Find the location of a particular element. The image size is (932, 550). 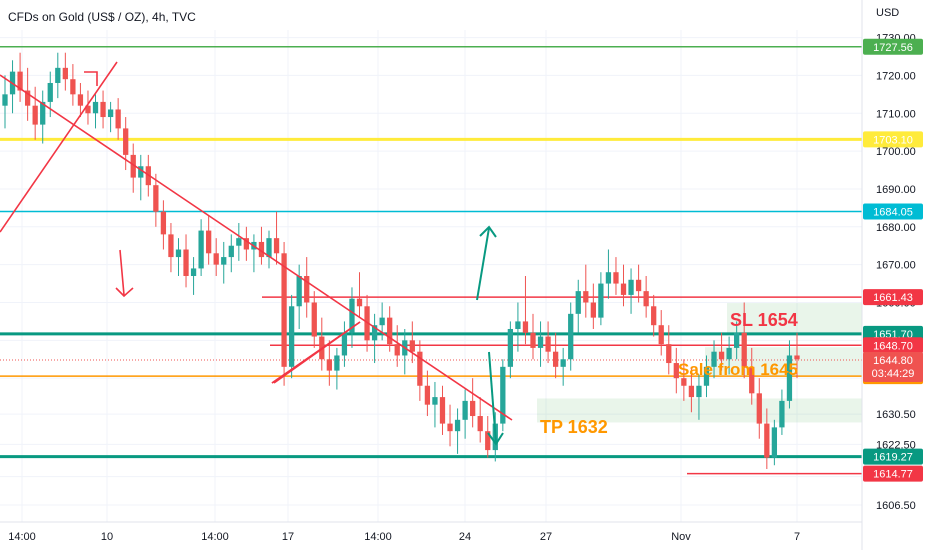

price-level-label: 1619.27 is located at coordinates (893, 458).